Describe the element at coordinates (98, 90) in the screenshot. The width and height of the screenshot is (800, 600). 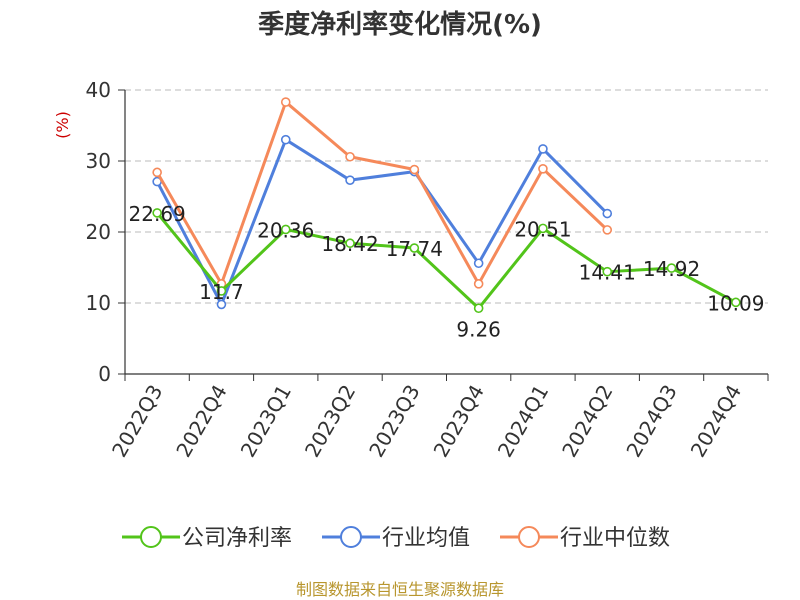
I see `y-tick-label: 40` at that location.